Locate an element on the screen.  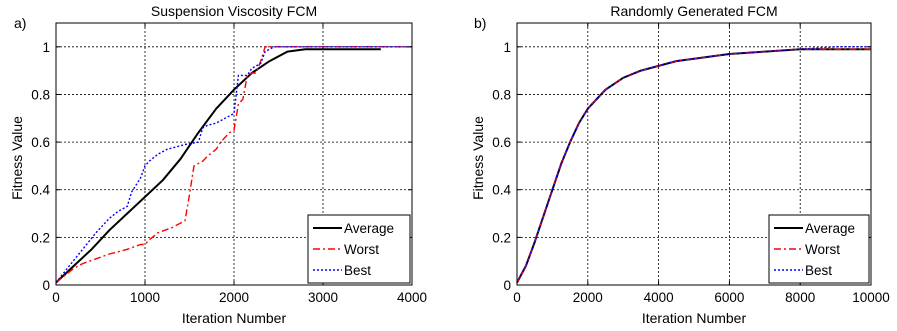
panel-a-legend: Average Worst Best is located at coordinates (359, 249).